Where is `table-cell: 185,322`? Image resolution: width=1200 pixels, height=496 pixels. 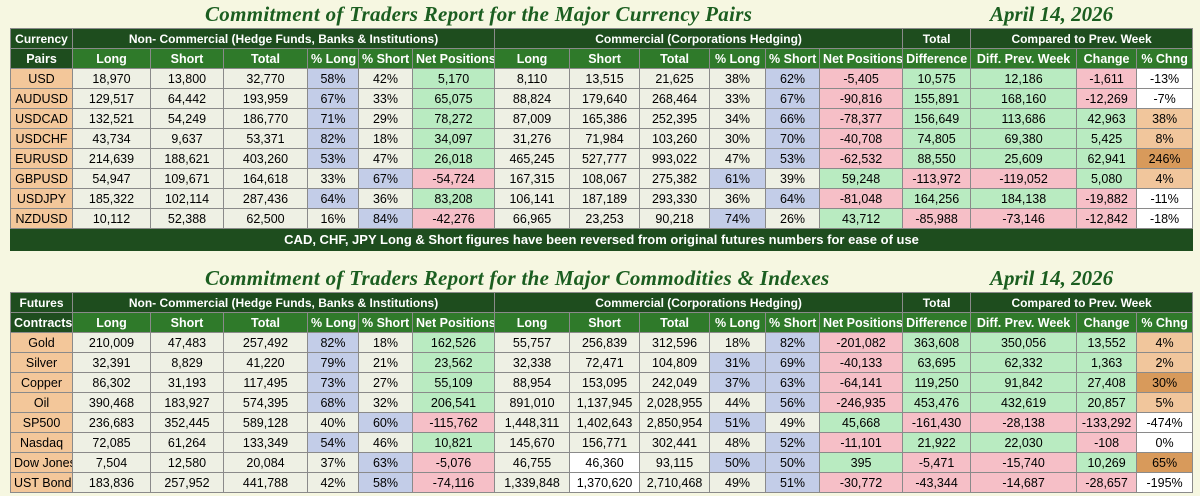
table-cell: 185,322 is located at coordinates (111, 198).